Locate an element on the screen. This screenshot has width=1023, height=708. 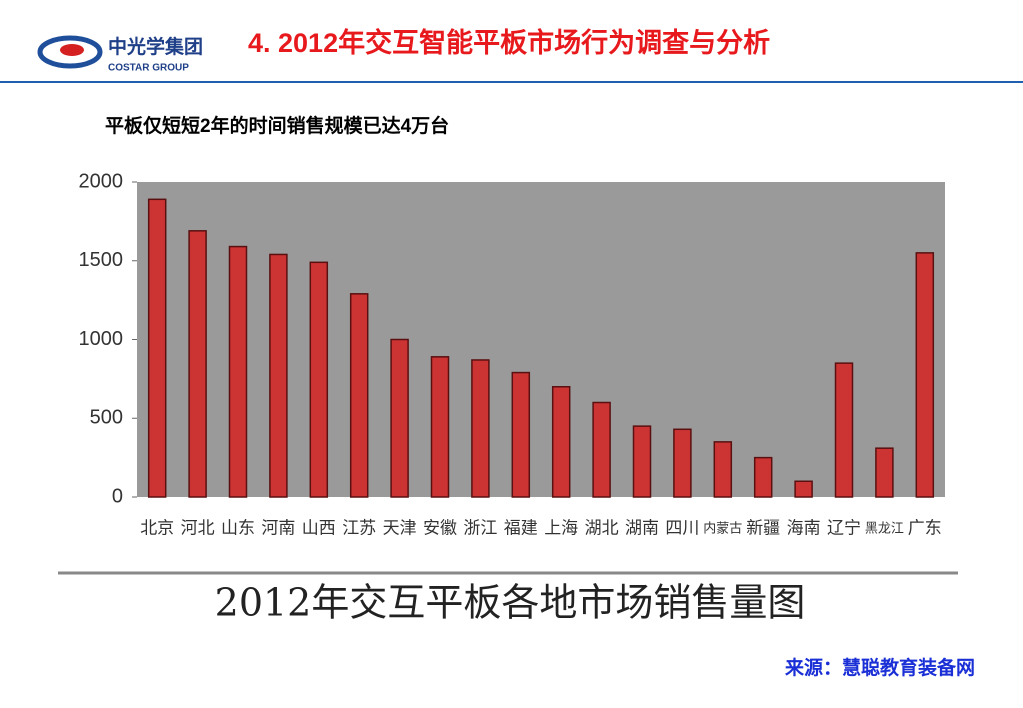
chart-title: 2012年交互平板各地市场销售量图 is located at coordinates (510, 603).